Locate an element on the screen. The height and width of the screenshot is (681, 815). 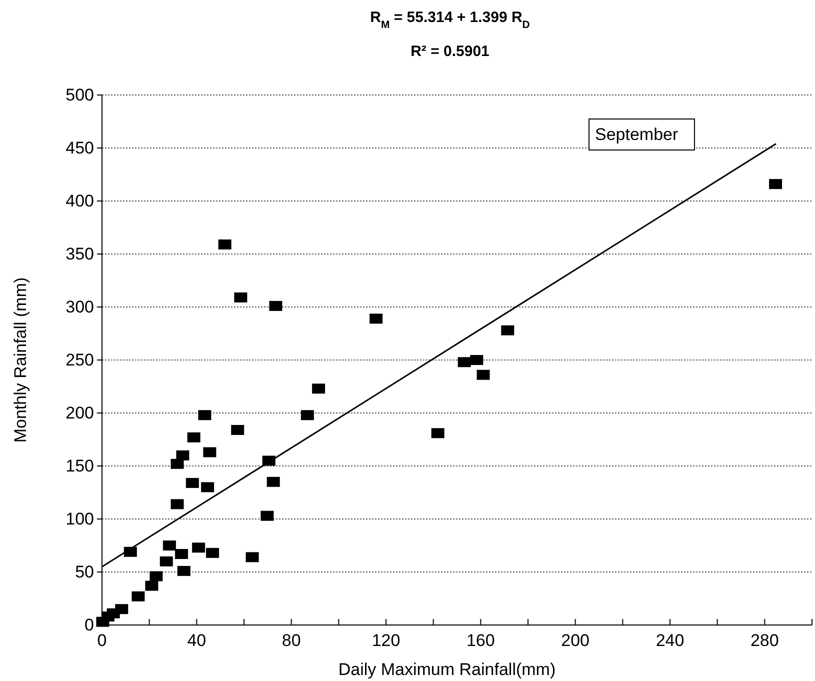
y-tick-label: 400 is located at coordinates (80, 200).